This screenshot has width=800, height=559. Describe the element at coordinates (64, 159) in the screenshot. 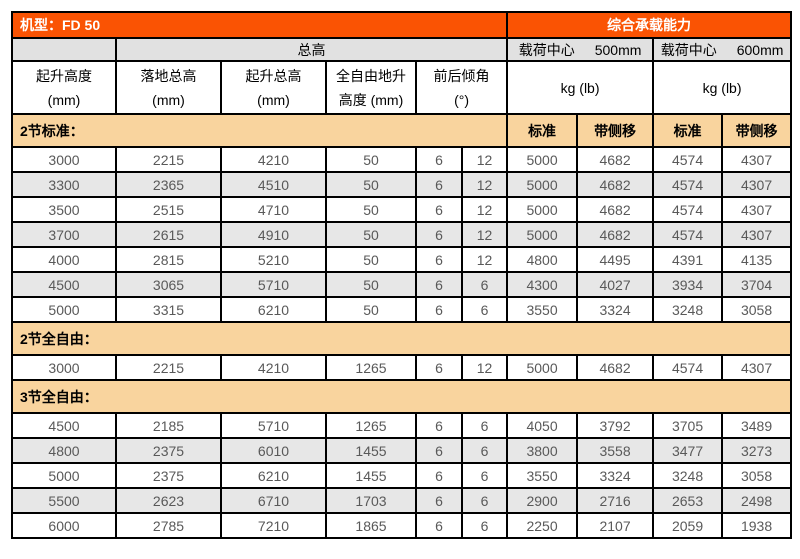

I see `data-cell: 3000` at that location.